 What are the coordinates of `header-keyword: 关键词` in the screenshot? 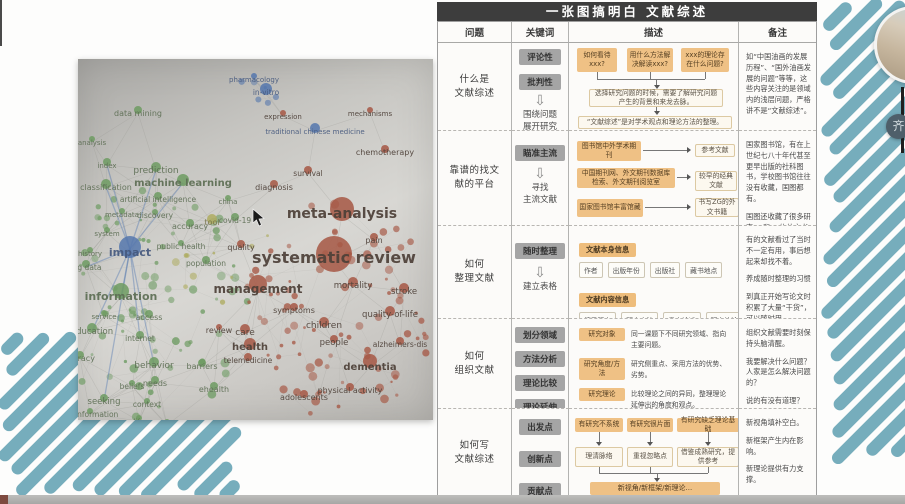 It's located at (540, 32).